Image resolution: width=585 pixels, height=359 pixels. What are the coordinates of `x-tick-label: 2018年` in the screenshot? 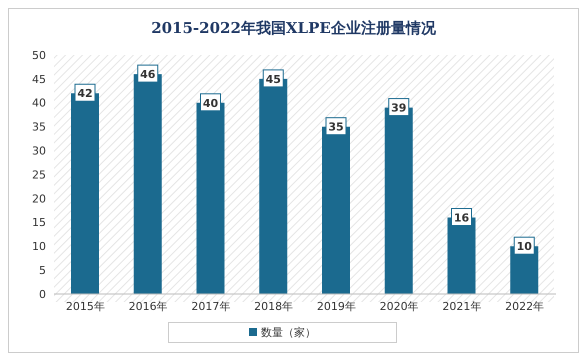 It's located at (274, 306).